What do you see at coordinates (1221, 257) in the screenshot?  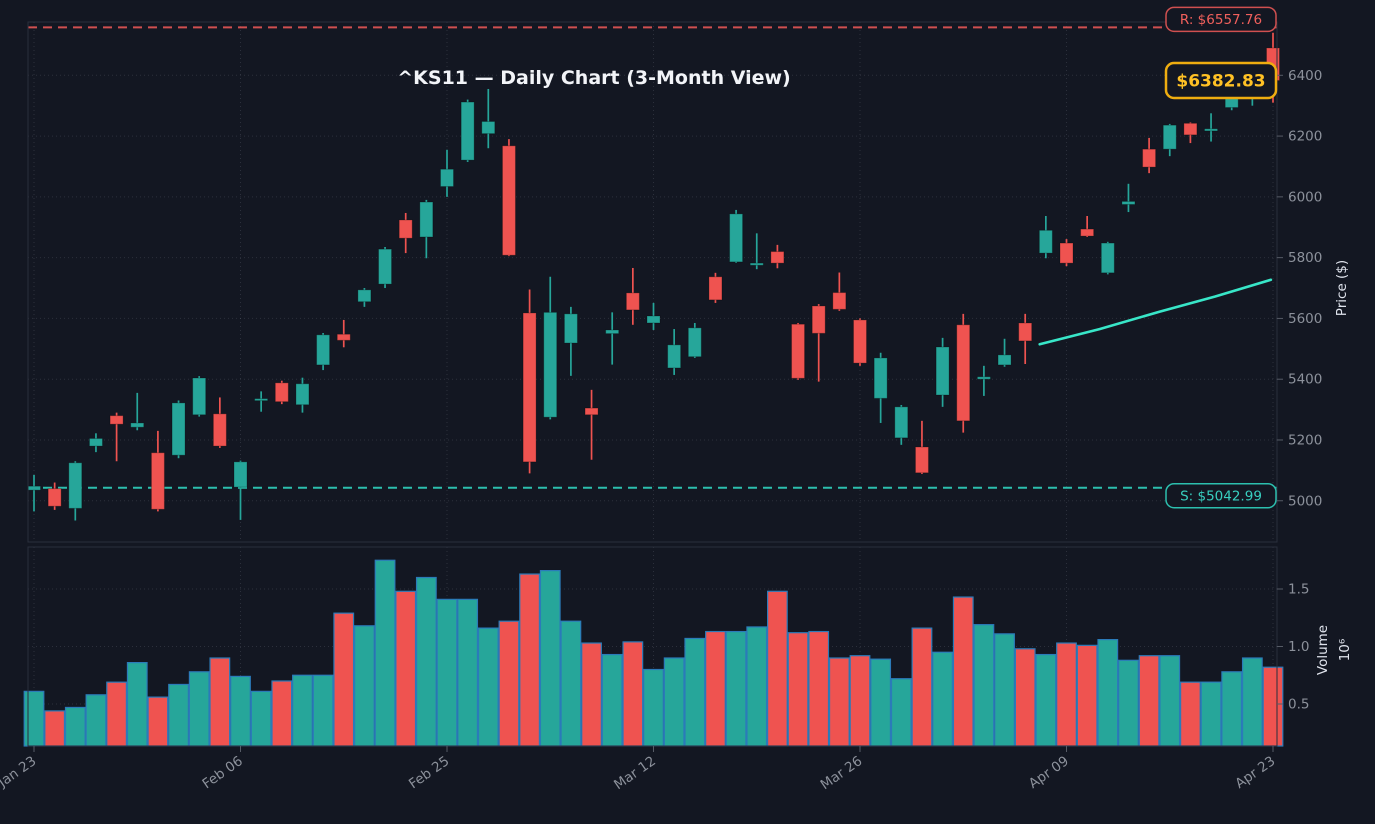 I see `annotation-labels: R: $6557.76 S: $5042.99 $6382.83` at bounding box center [1221, 257].